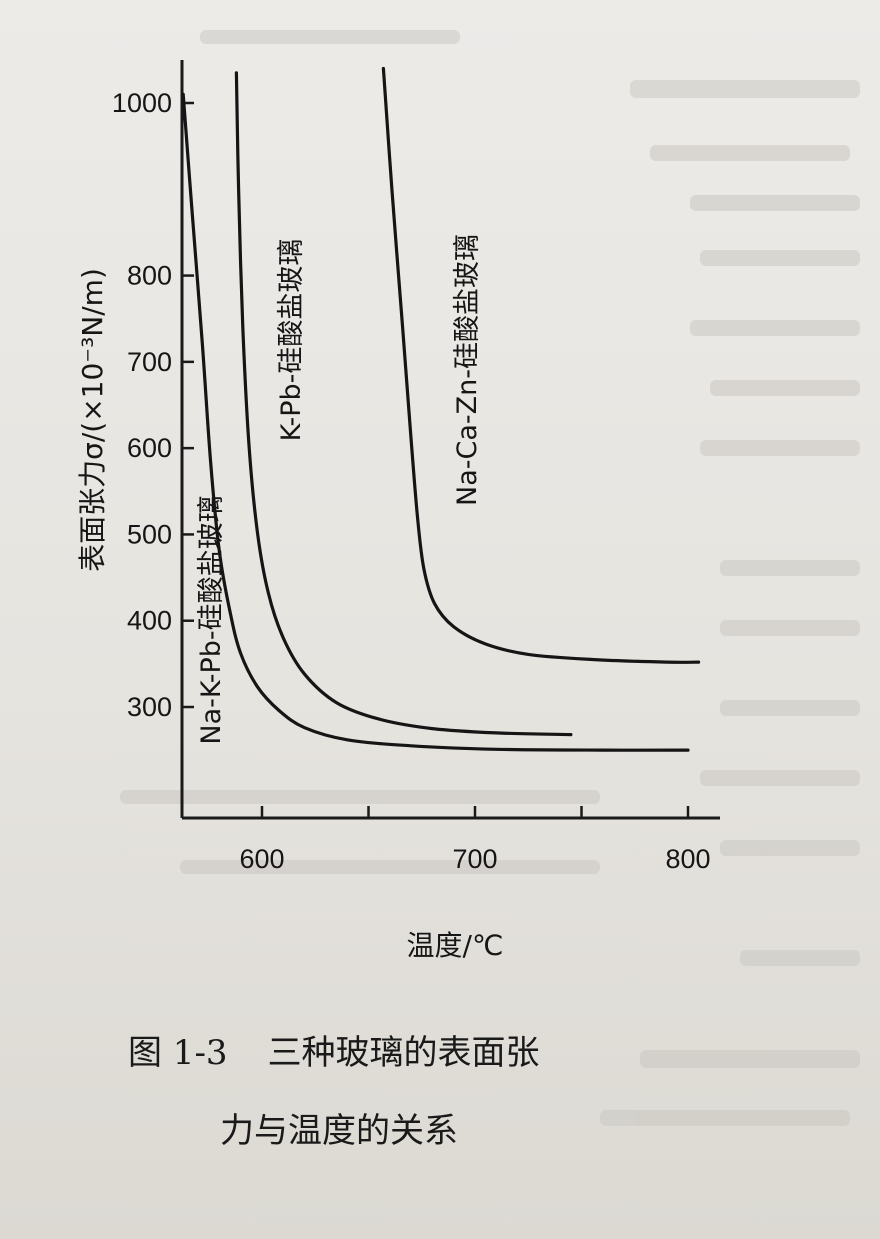  Describe the element at coordinates (142, 103) in the screenshot. I see `y-tick-label: 1000` at that location.